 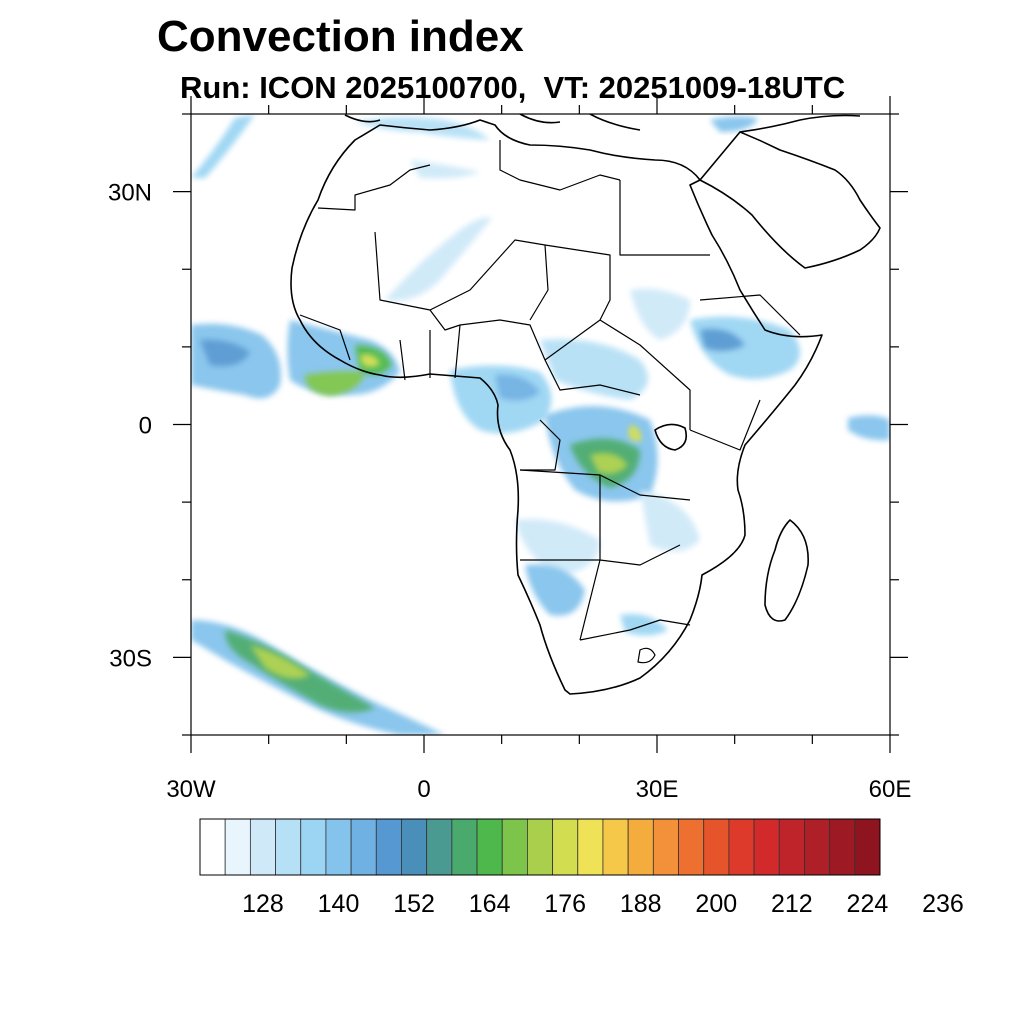 I want to click on colorbar-label: 128, so click(x=263, y=904).